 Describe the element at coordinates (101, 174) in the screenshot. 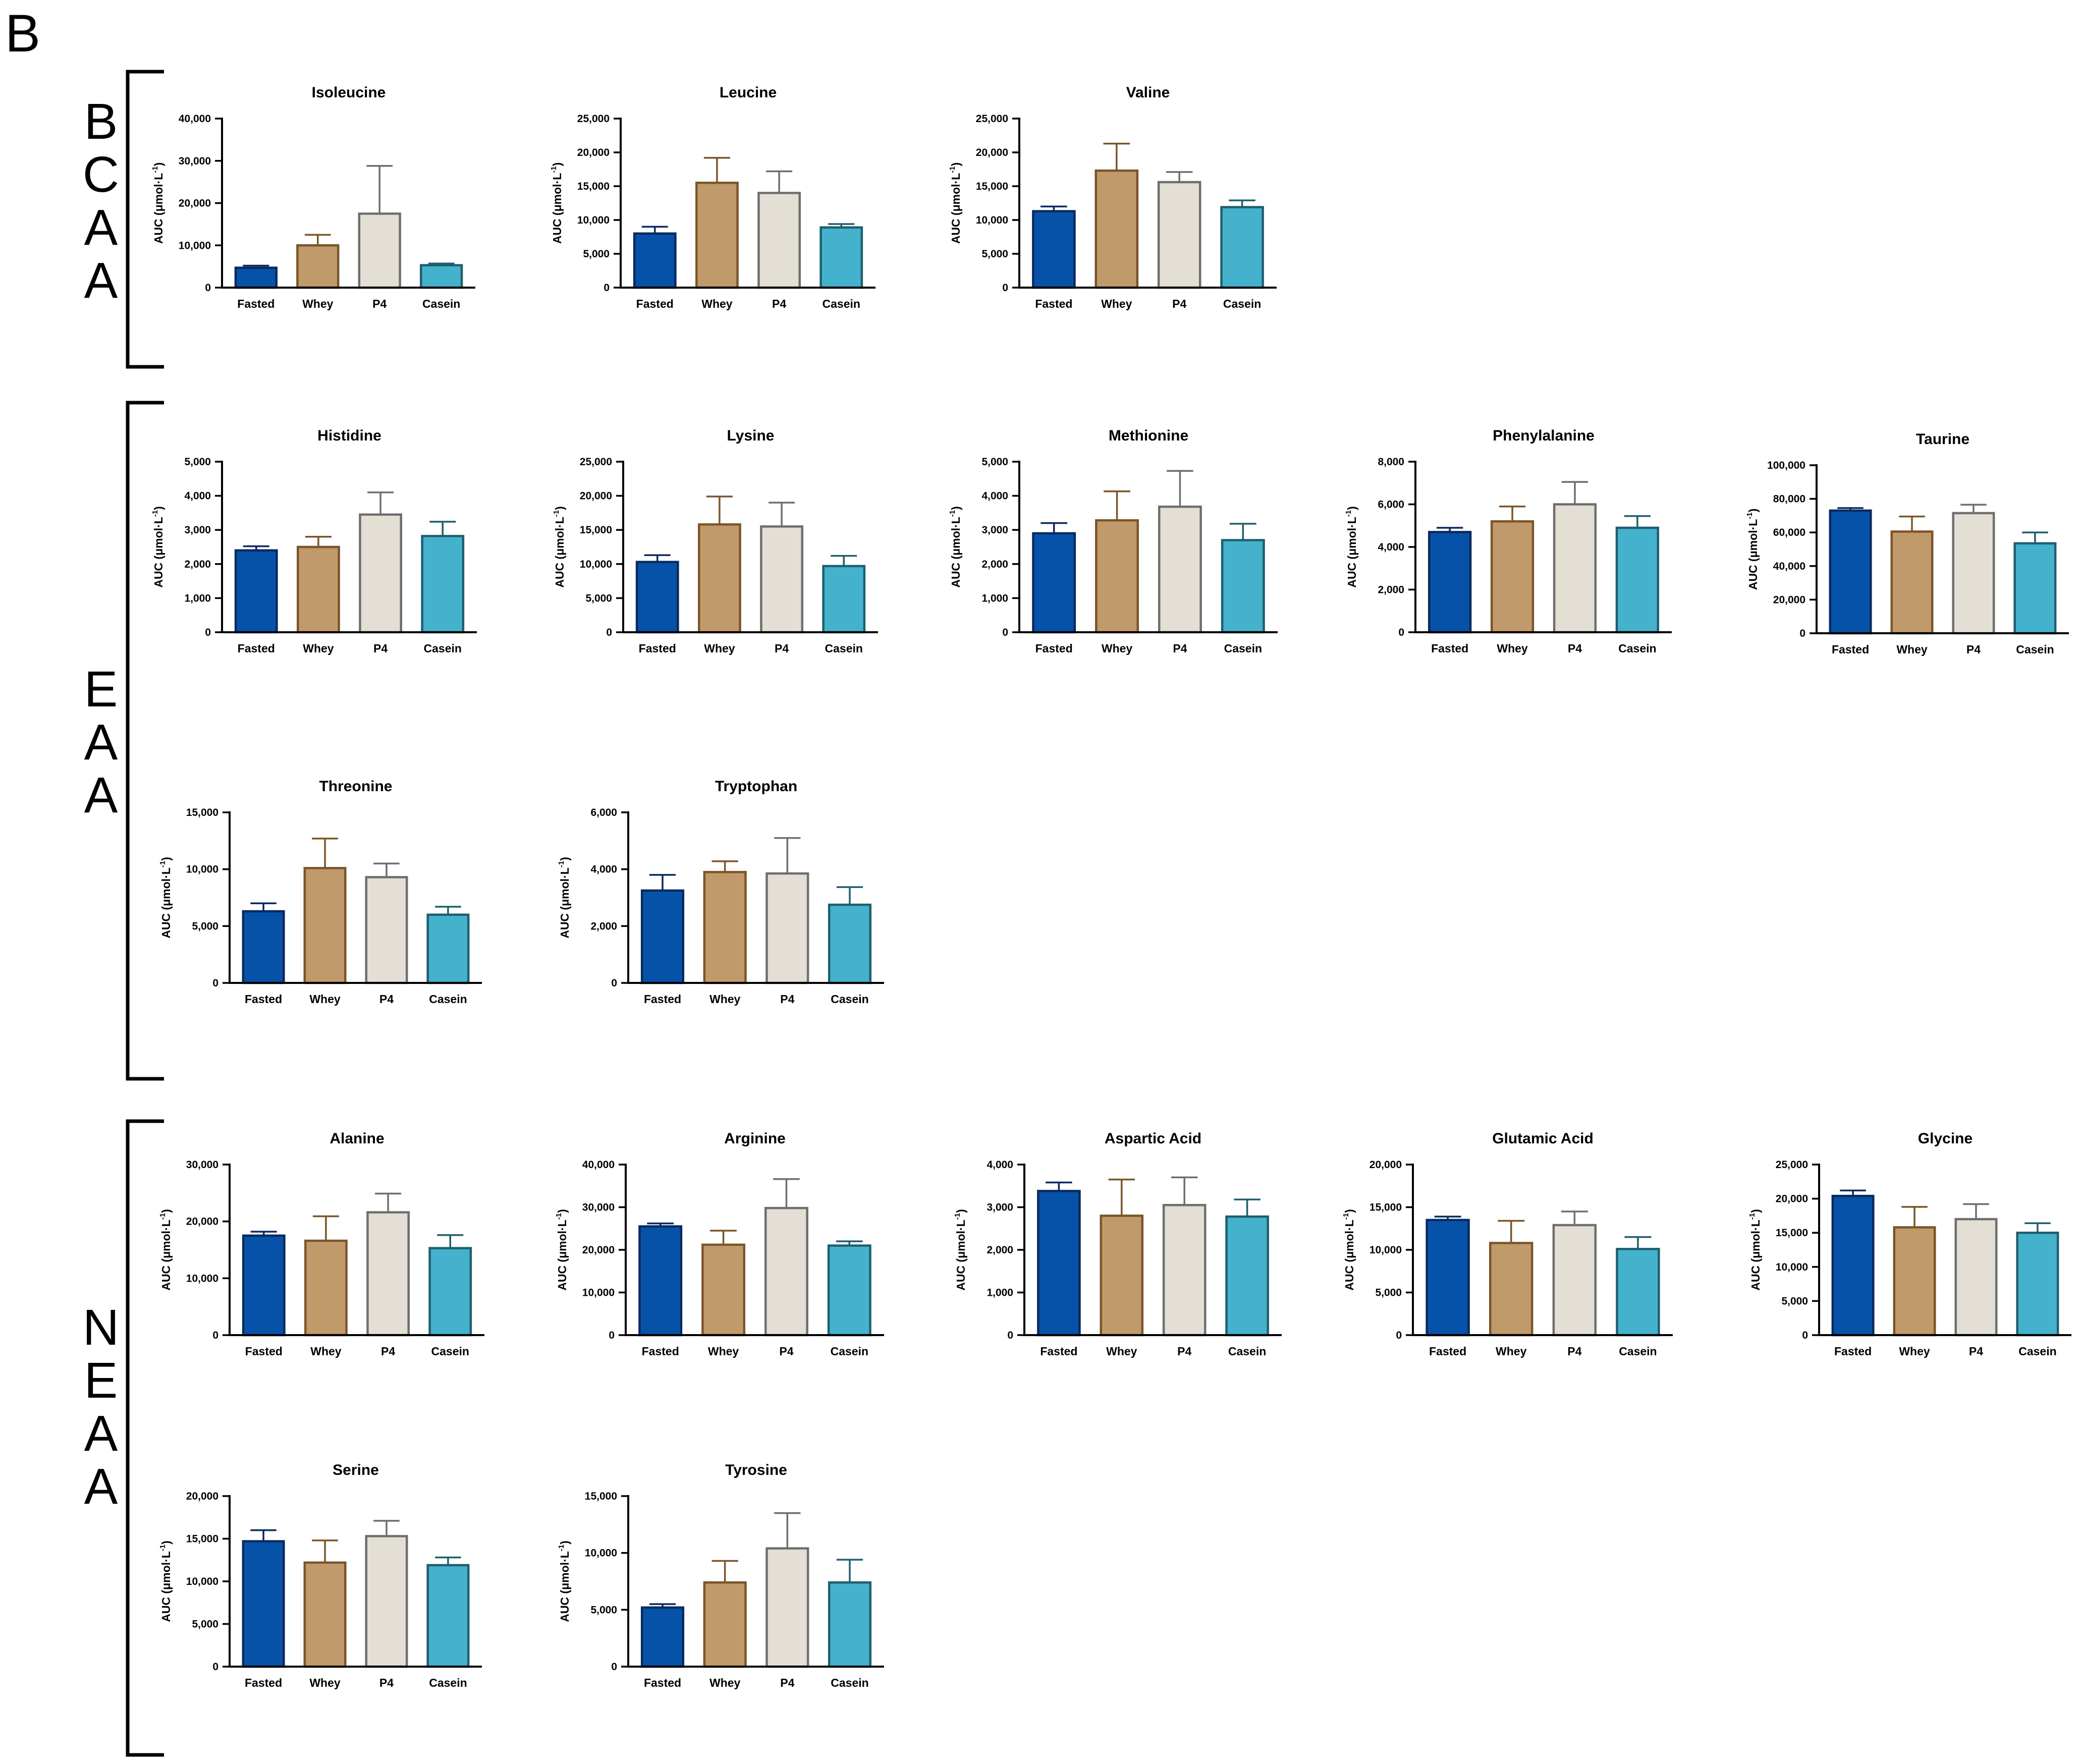

I see `group-letter: C` at that location.